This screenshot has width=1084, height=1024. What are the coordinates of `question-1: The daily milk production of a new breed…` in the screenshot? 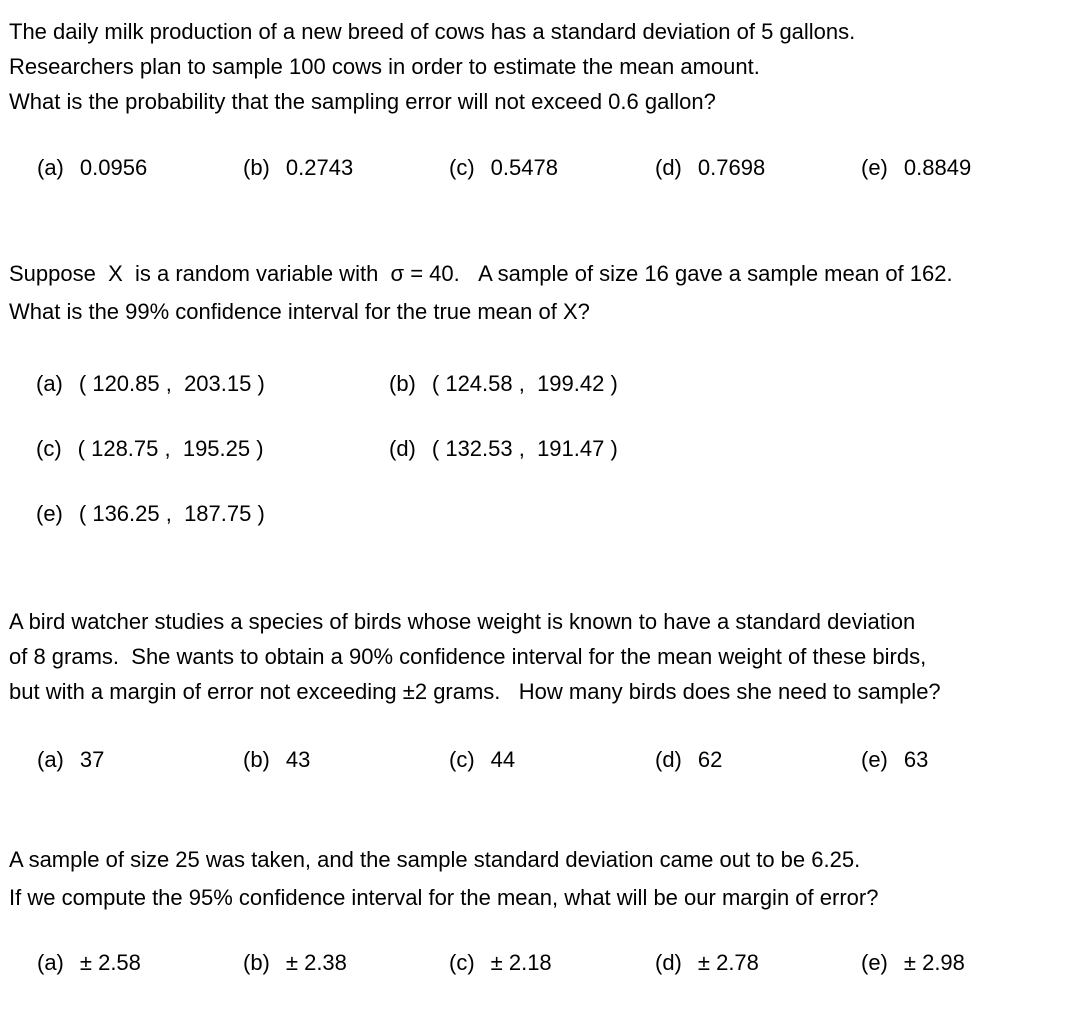 It's located at (546, 66).